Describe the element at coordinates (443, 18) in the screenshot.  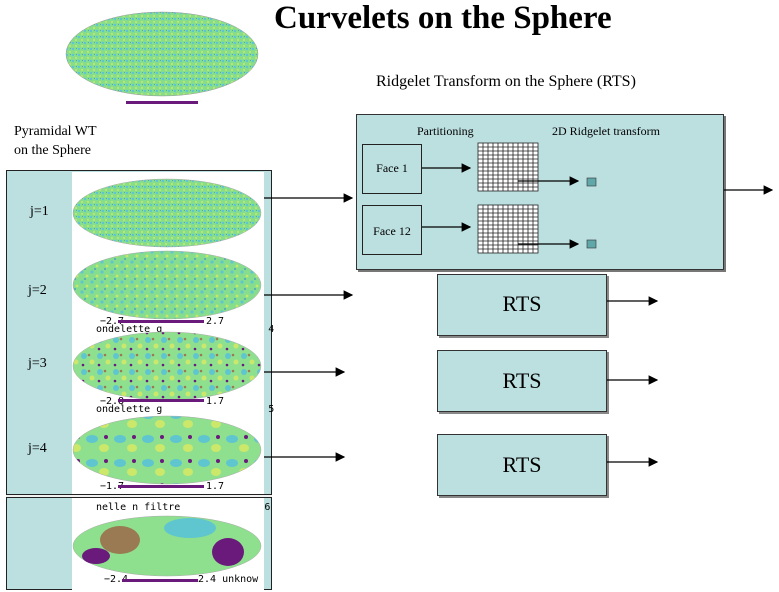
I see `page-title: Curvelets on the Sphere` at that location.